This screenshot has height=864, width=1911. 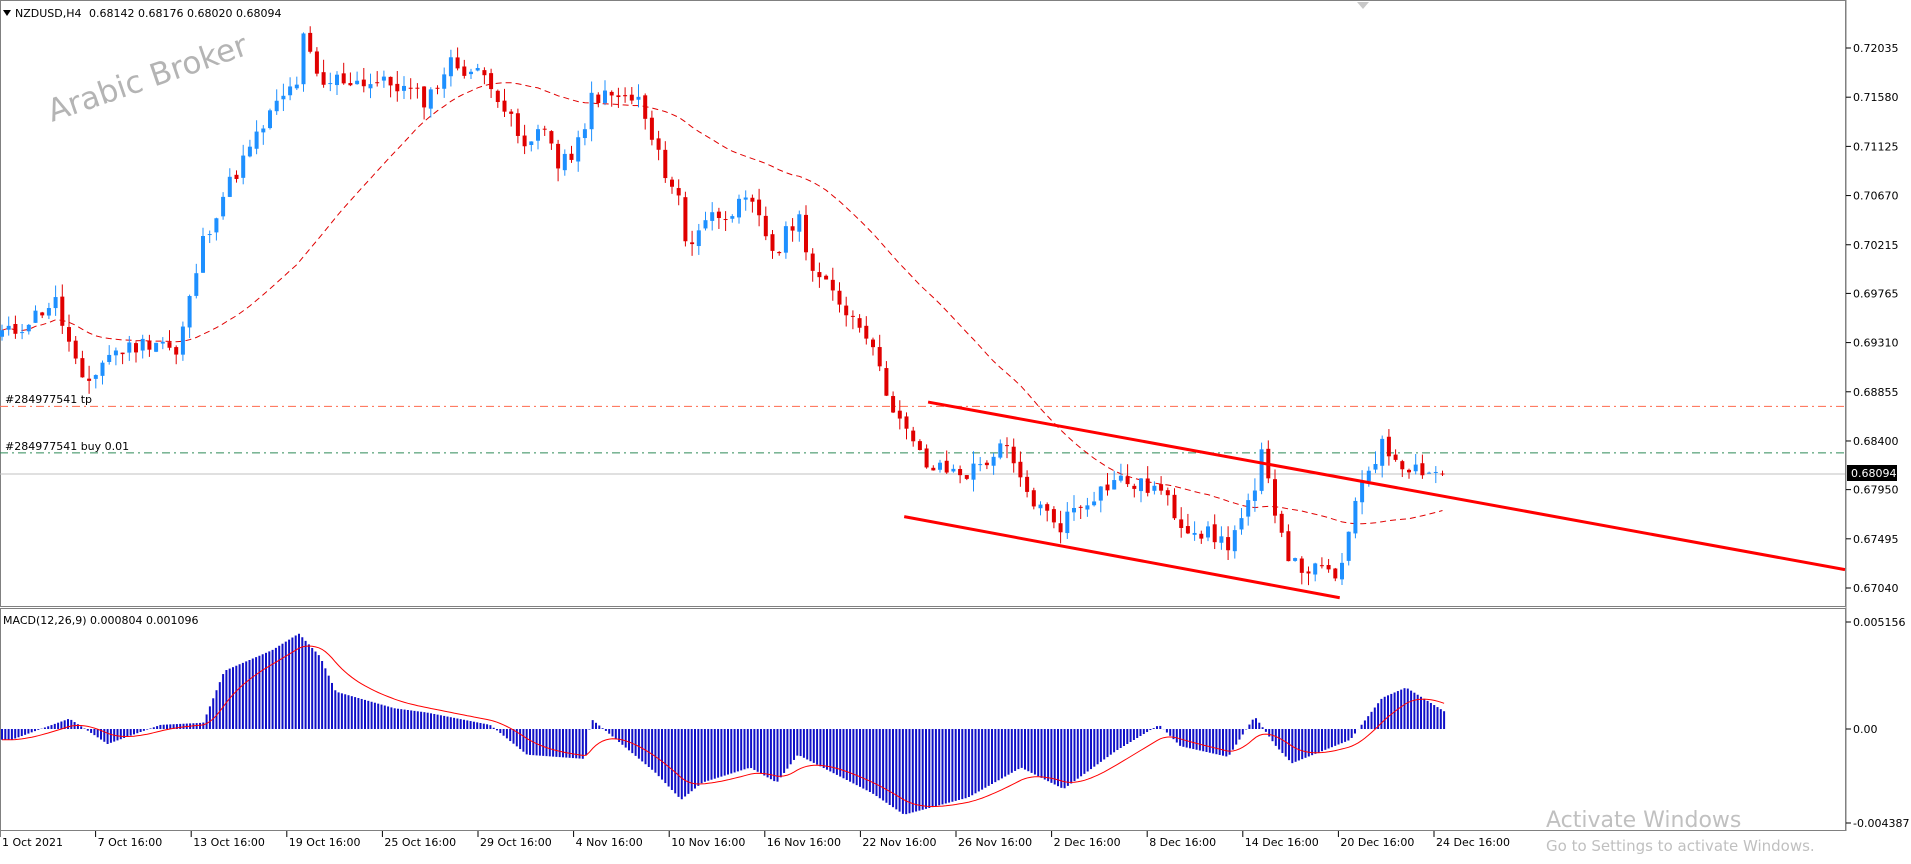 I want to click on y-tick-label: 0.70215, so click(x=1876, y=245).